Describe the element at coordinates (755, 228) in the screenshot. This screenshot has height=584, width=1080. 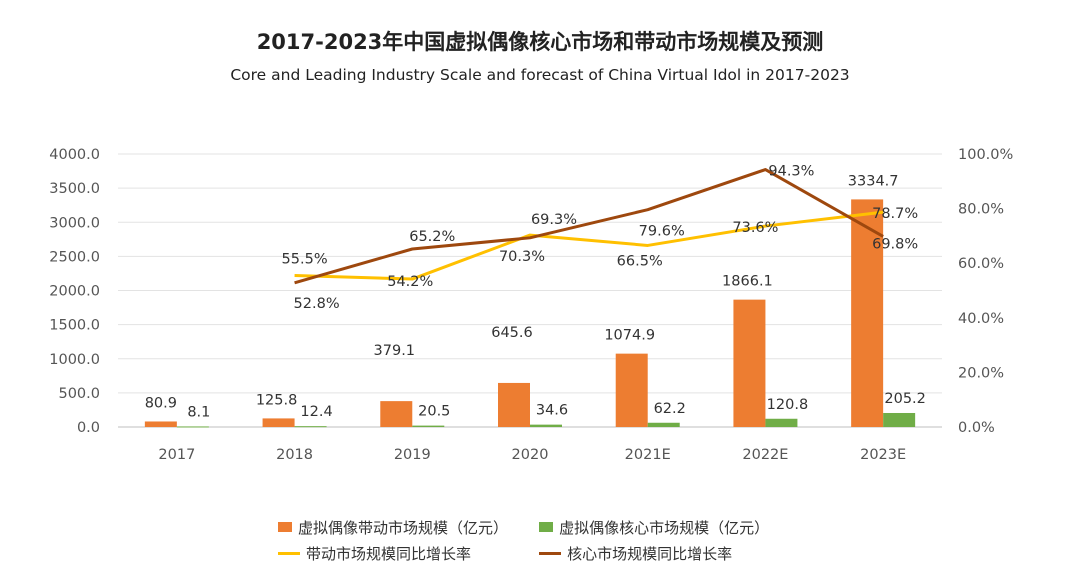
I see `data-label-leading-growth: 73.6%` at that location.